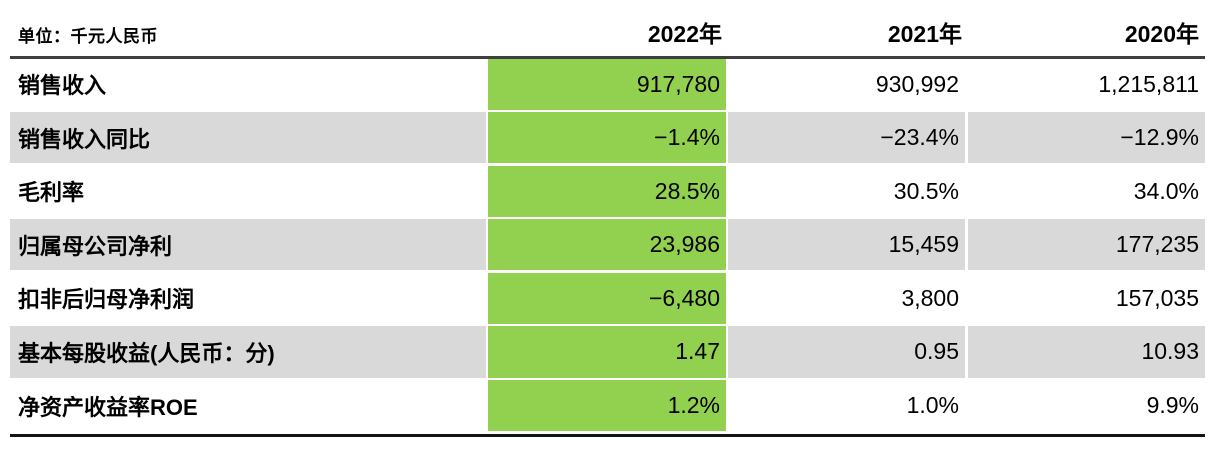 This screenshot has width=1223, height=451. I want to click on value-2022: 1.2%, so click(607, 405).